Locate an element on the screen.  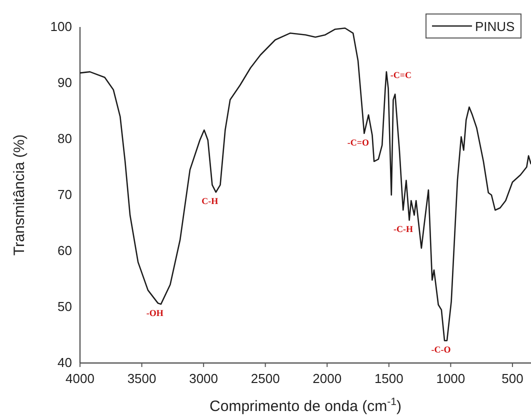
y-tick-label: 90 is located at coordinates (65, 82).